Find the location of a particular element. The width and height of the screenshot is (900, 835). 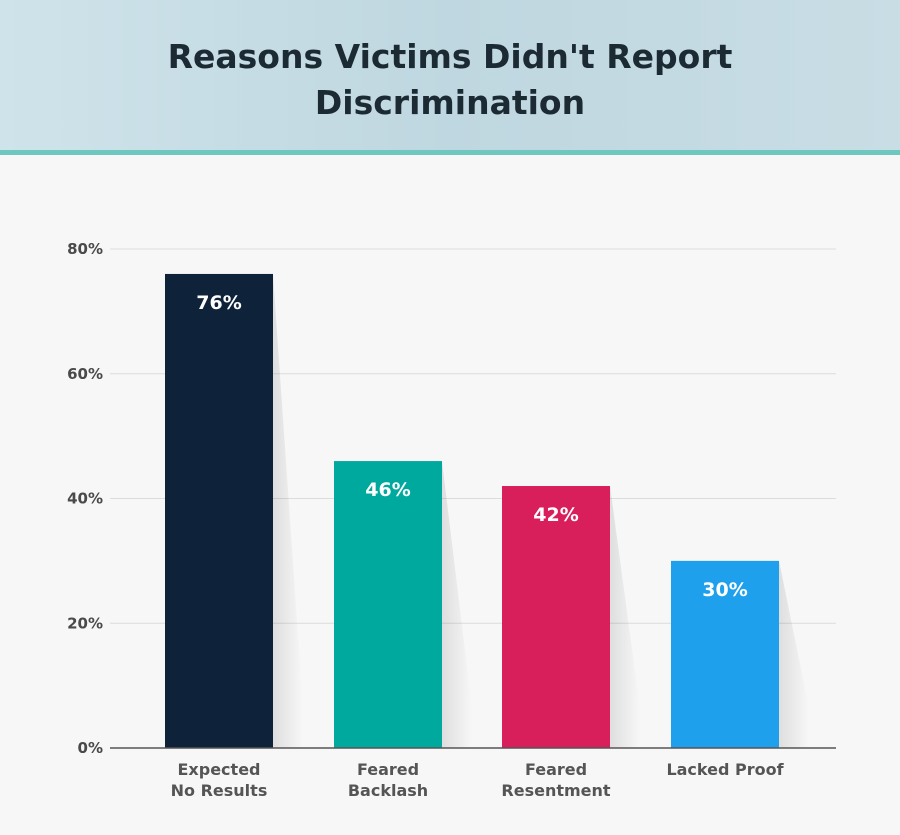

header-rule is located at coordinates (450, 152).